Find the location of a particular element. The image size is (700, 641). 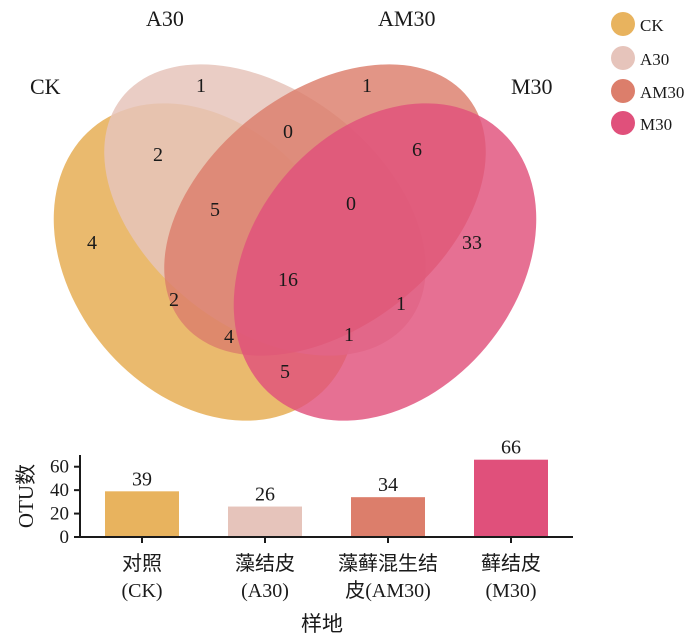

bar-ck is located at coordinates (142, 514).